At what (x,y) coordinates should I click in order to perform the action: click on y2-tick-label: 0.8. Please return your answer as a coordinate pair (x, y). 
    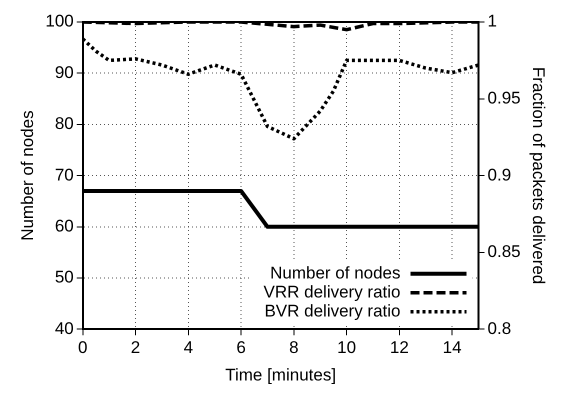
    Looking at the image, I should click on (500, 328).